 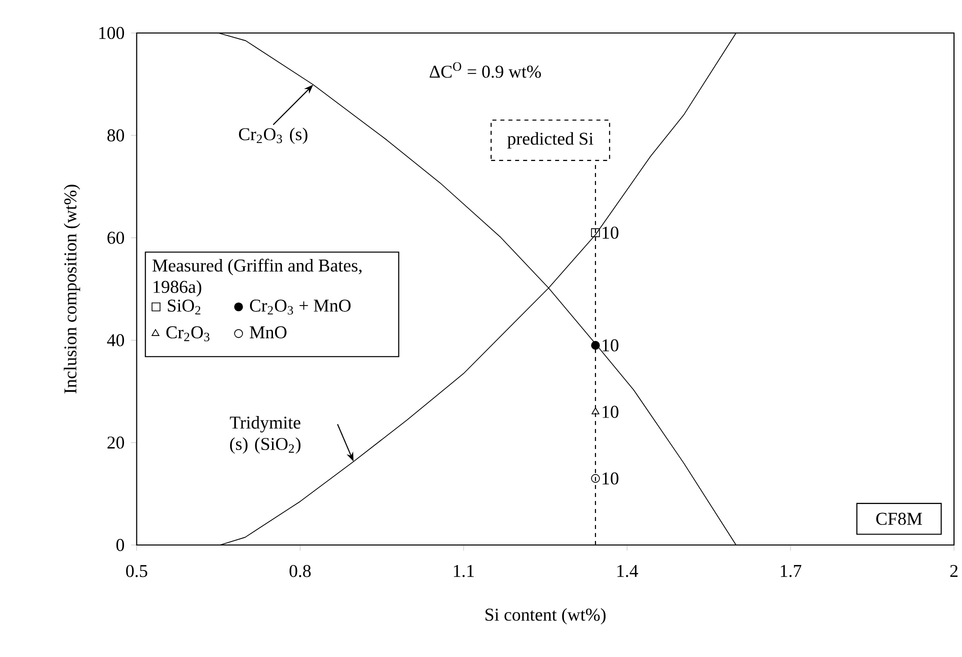 I want to click on legend-title: Measured (Griffin and Bates, 1986a), so click(x=257, y=277).